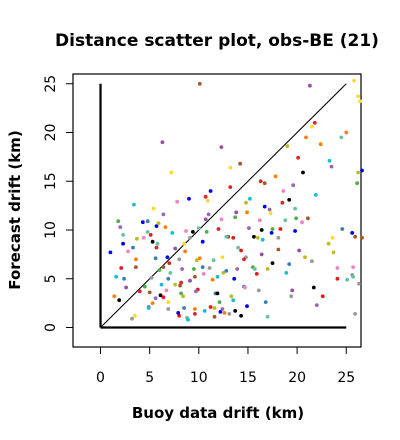 This screenshot has height=440, width=400. Describe the element at coordinates (199, 378) in the screenshot. I see `x-tick-label: 10` at that location.